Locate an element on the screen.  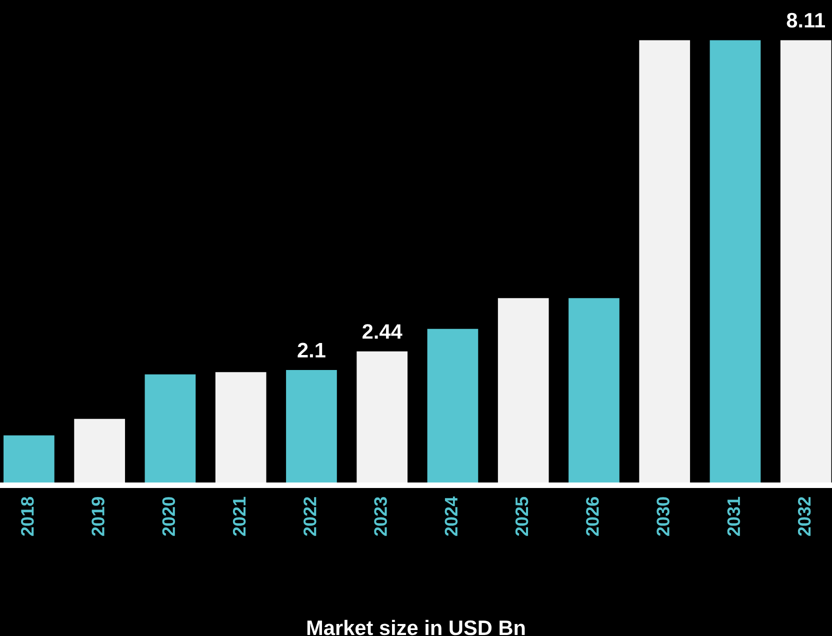
x-tick-label: 2023 is located at coordinates (380, 516).